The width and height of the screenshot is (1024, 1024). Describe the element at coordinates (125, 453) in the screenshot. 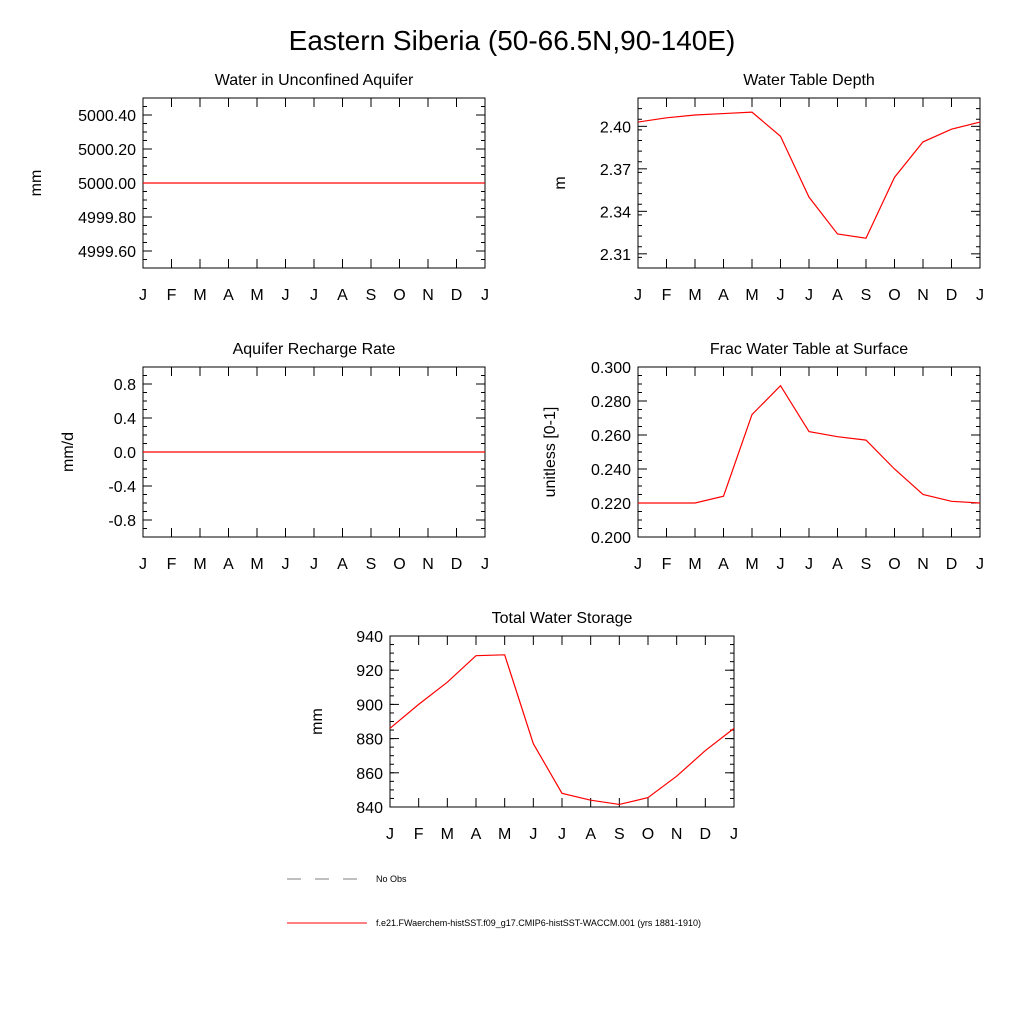

I see `y-tick-label: 0.0` at that location.